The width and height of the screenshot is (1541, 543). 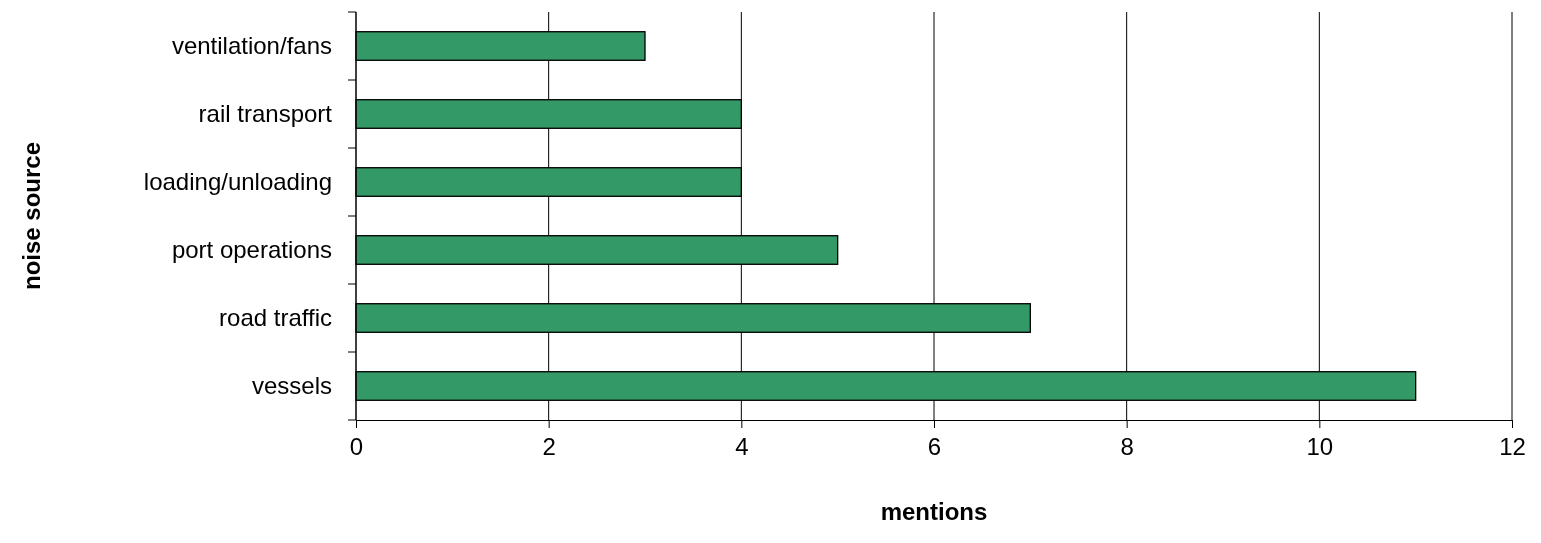 I want to click on x-tick-label: 10, so click(x=1320, y=447).